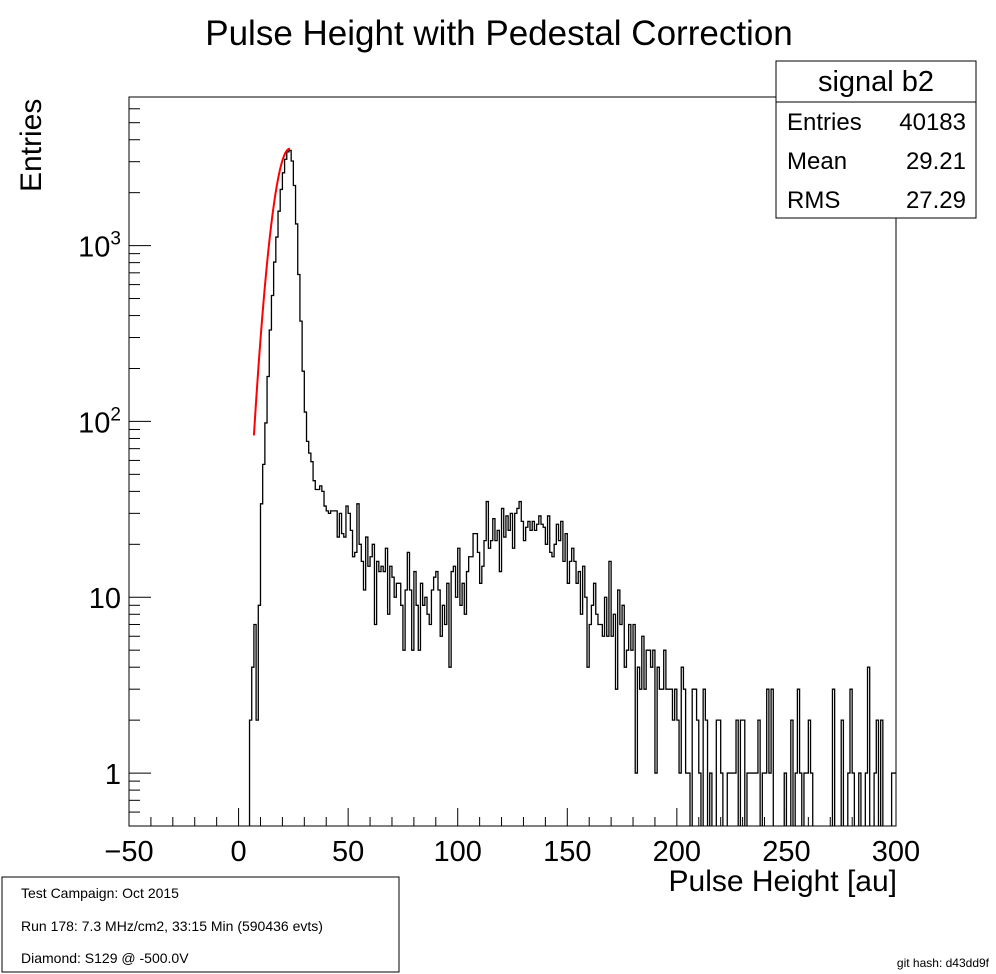  What do you see at coordinates (786, 852) in the screenshot?
I see `x-tick-label: 250` at bounding box center [786, 852].